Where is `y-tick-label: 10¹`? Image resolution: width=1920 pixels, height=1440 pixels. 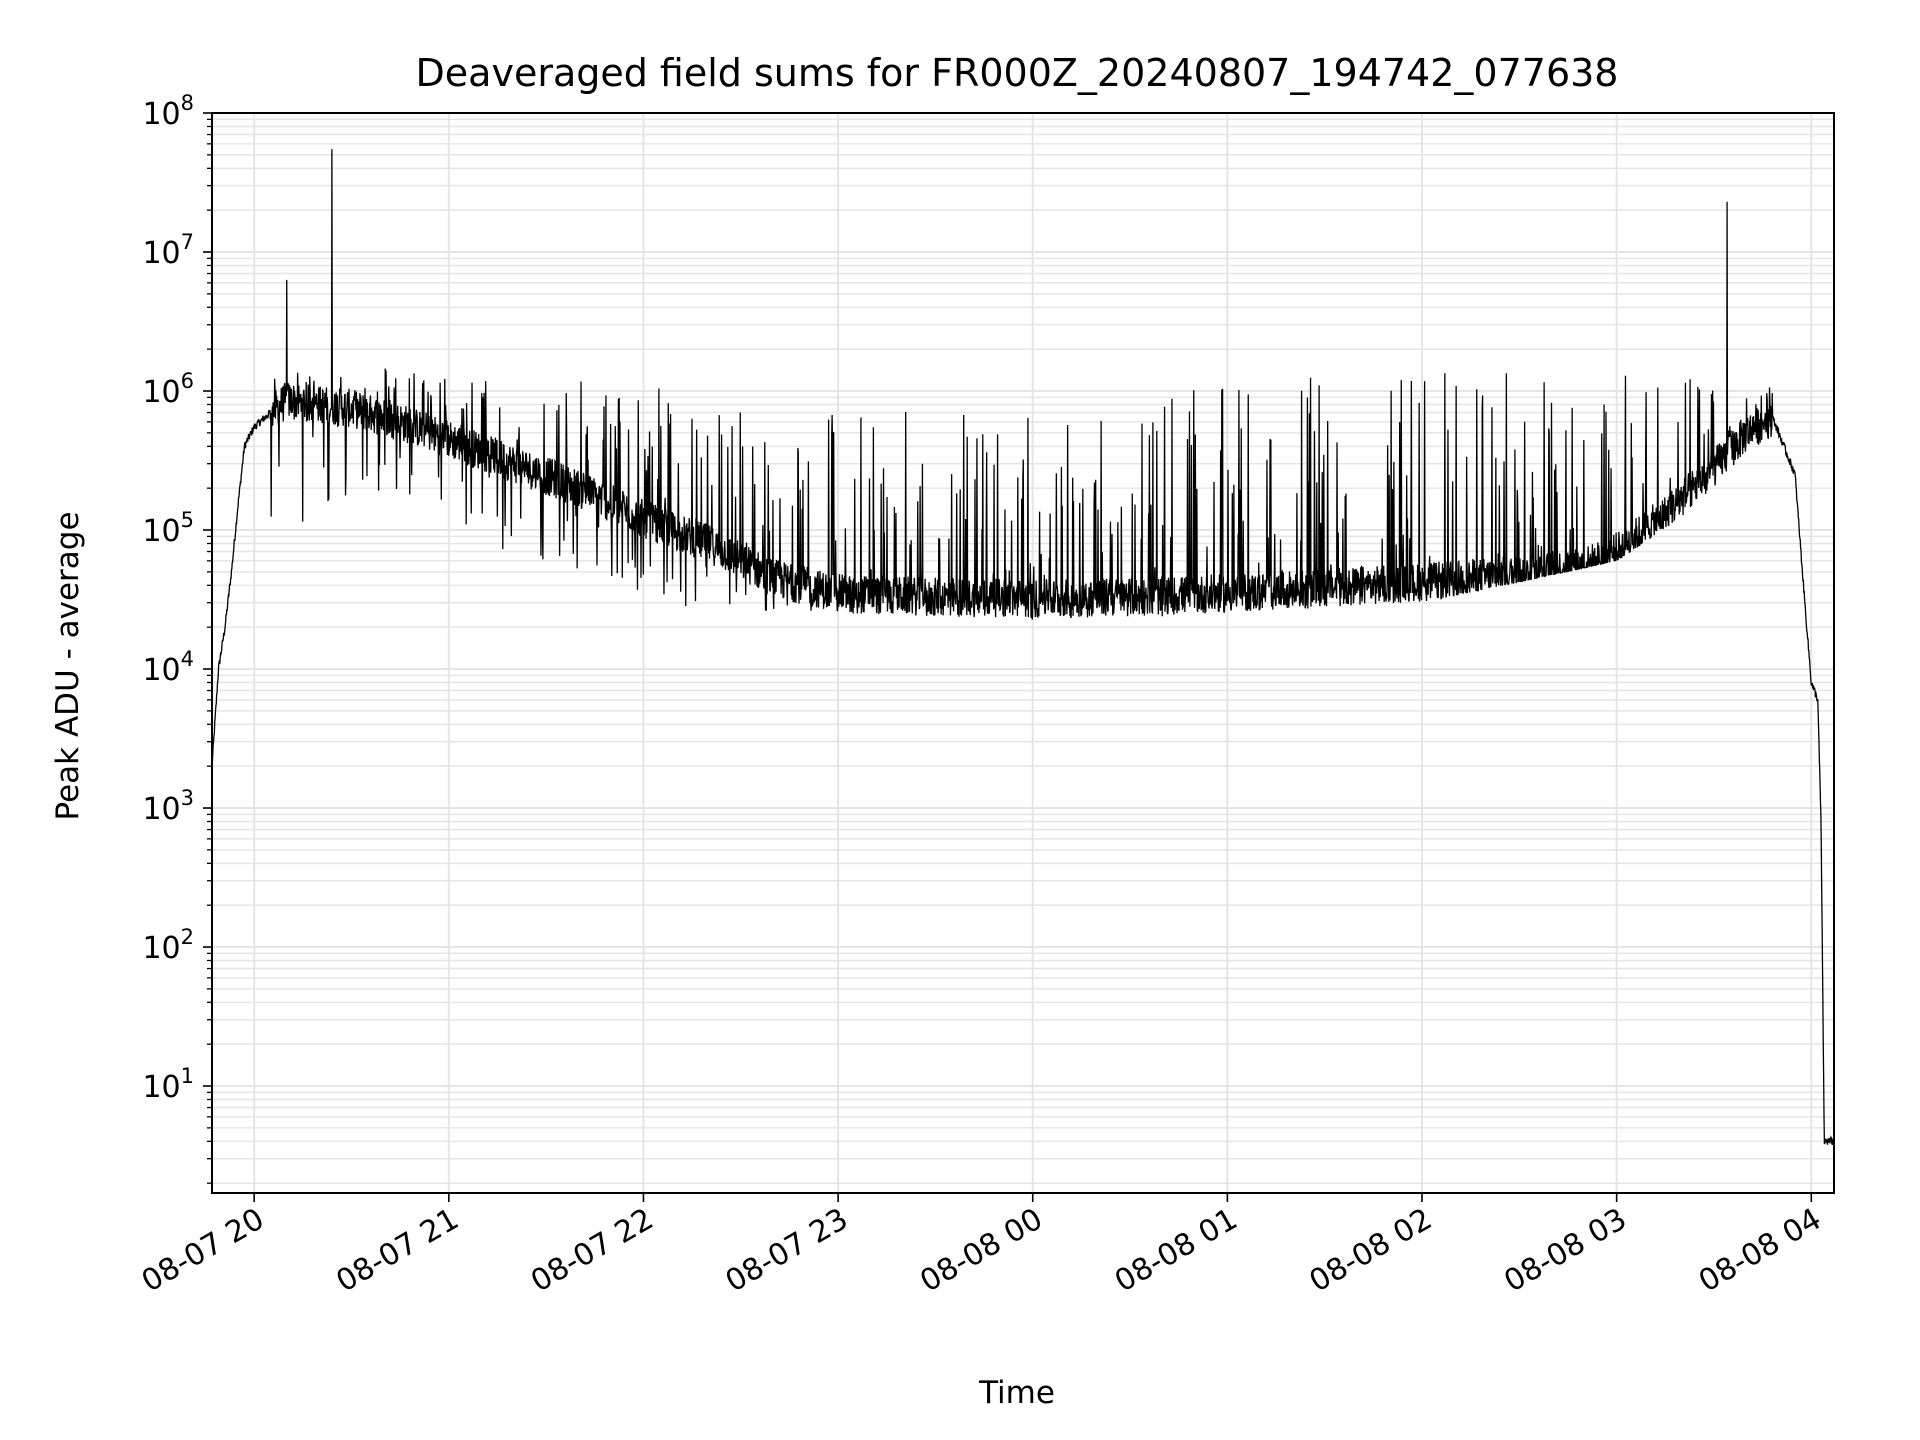
y-tick-label: 10¹ is located at coordinates (168, 1084).